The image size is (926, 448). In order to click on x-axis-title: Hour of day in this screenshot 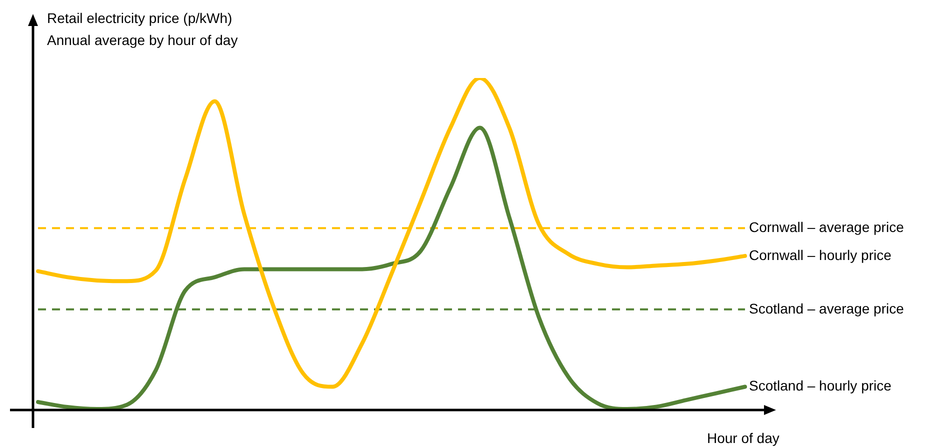, I will do `click(743, 438)`.